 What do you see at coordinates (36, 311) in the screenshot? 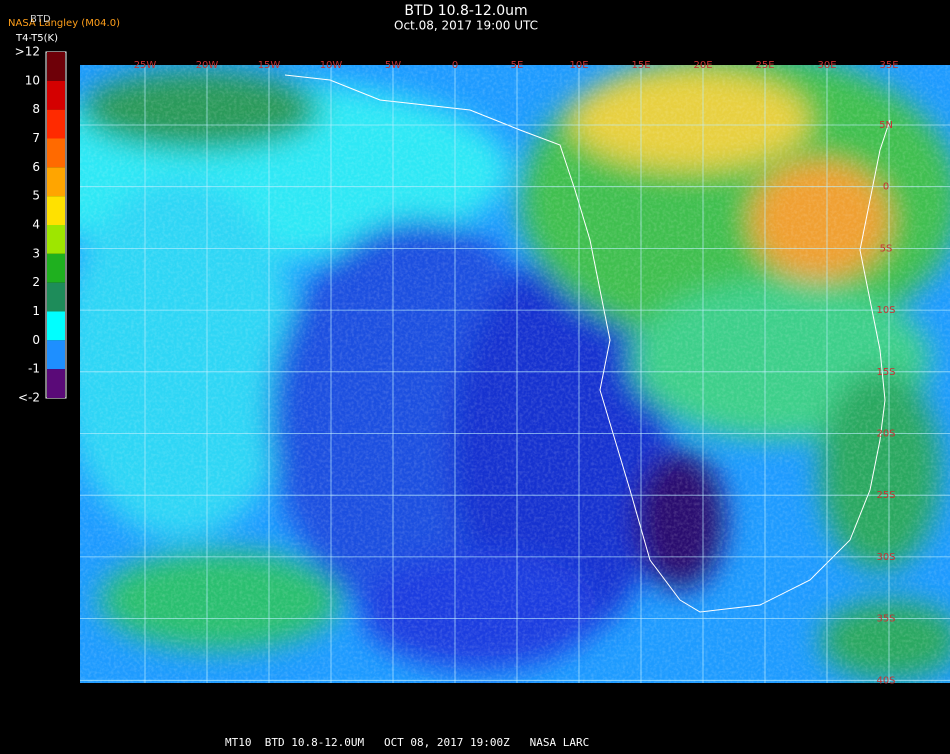
I see `colorbar-label: 1` at bounding box center [36, 311].